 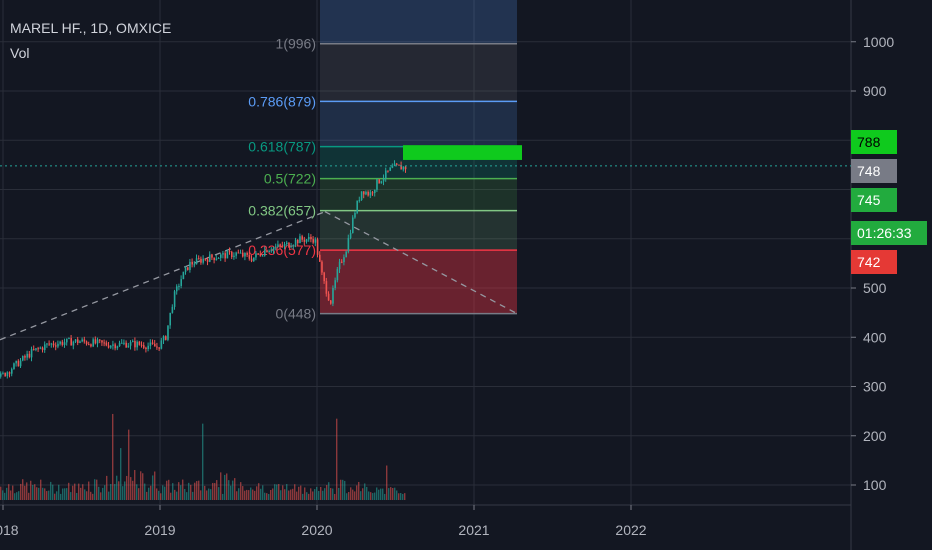 What do you see at coordinates (203, 456) in the screenshot?
I see `volume-bars` at bounding box center [203, 456].